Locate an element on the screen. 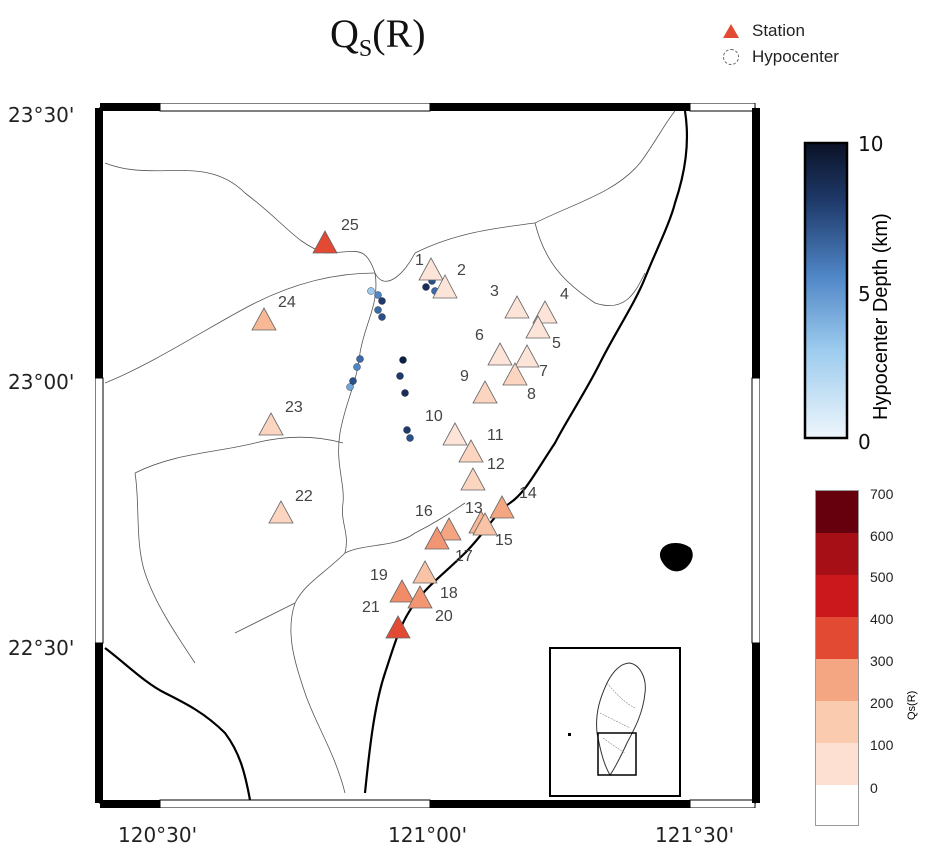 Image resolution: width=945 pixels, height=854 pixels. qs-tick: 500 is located at coordinates (882, 577).